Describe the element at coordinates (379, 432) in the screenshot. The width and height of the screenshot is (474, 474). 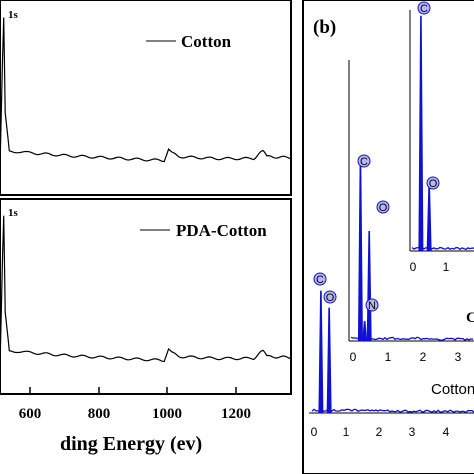
I see `eds-main-tick-2: 2` at that location.